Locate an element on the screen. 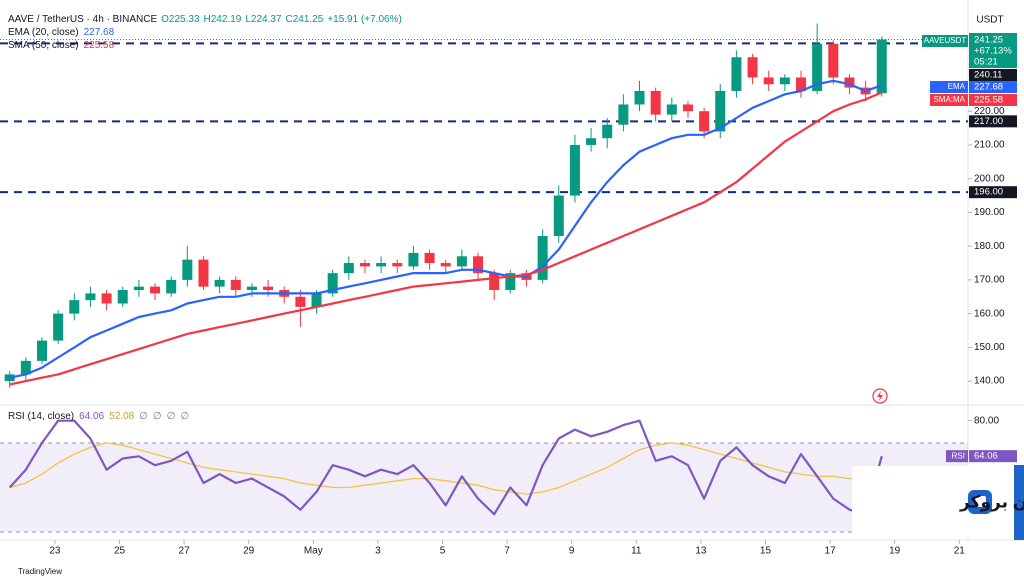 The width and height of the screenshot is (1024, 576). indicator-name-tag-label: EMA is located at coordinates (957, 86).